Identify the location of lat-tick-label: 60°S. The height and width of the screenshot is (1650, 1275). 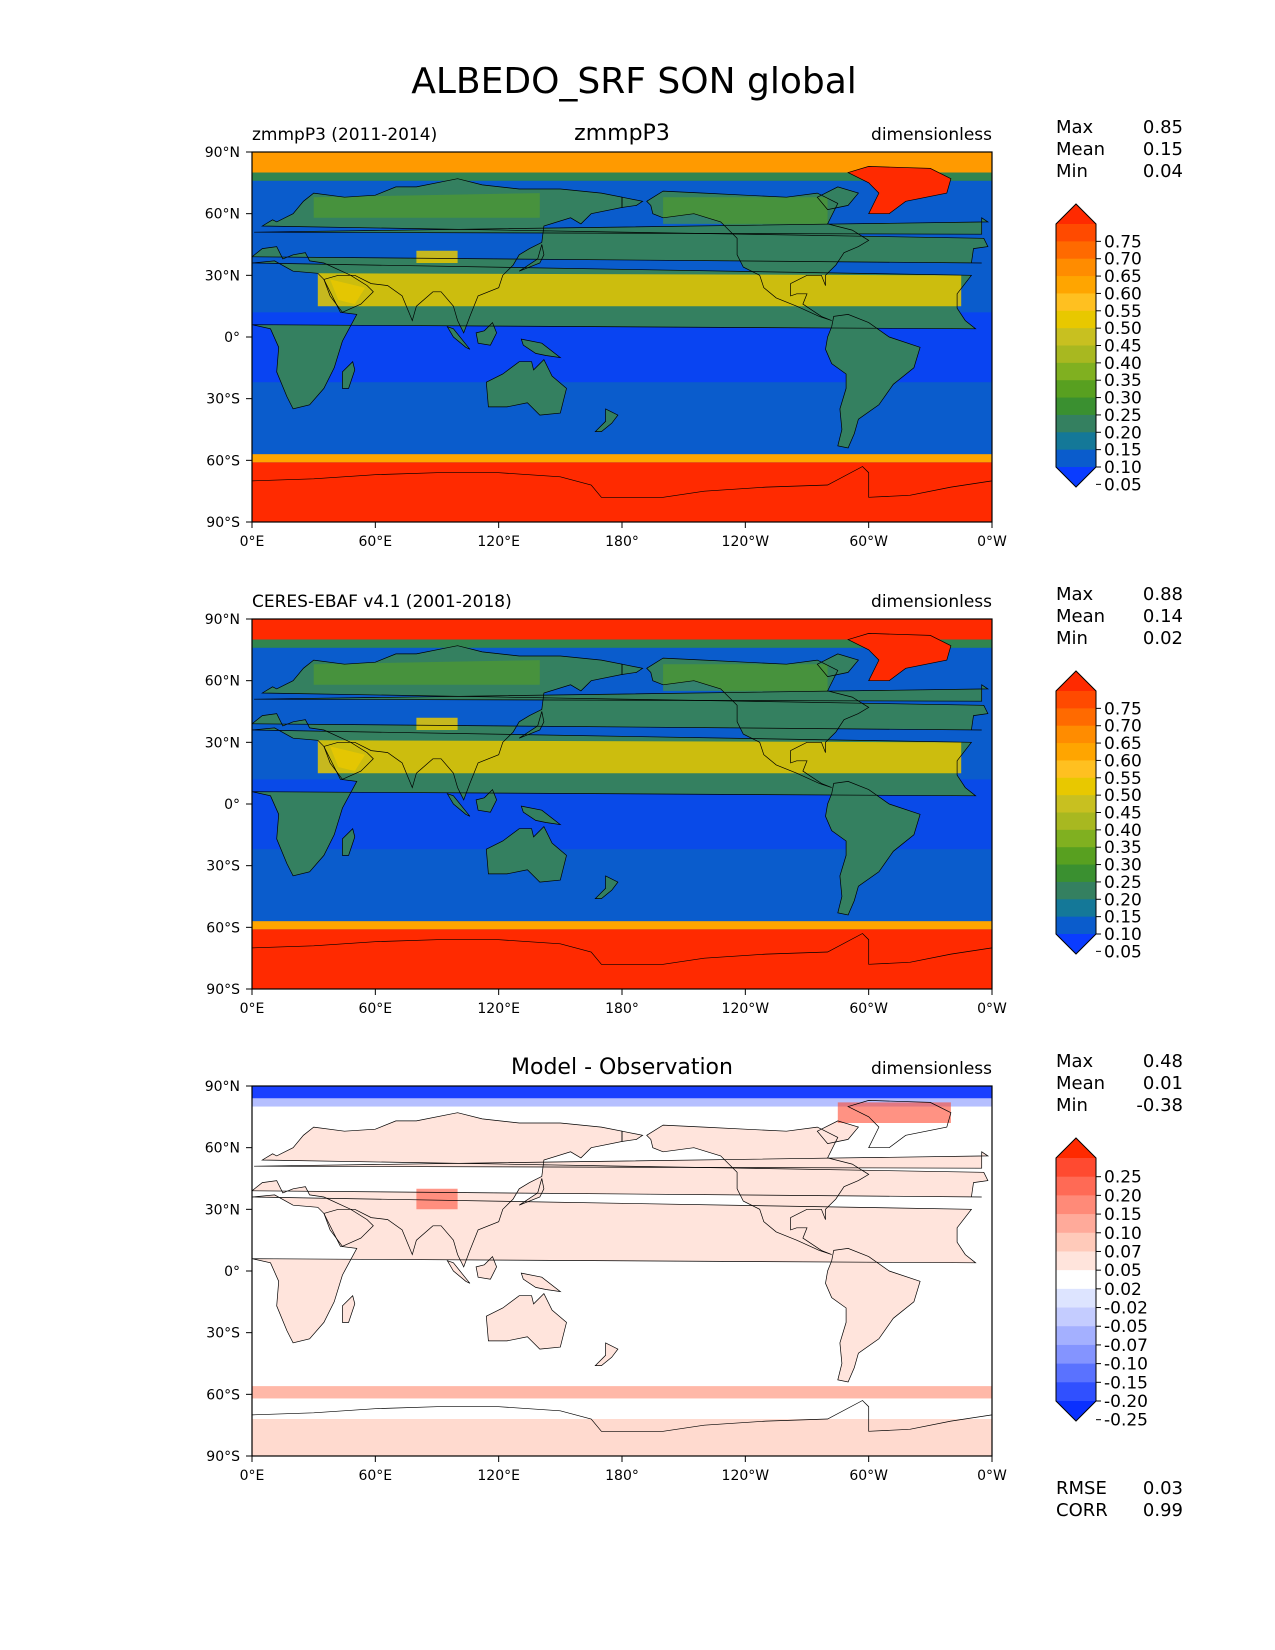
(223, 461).